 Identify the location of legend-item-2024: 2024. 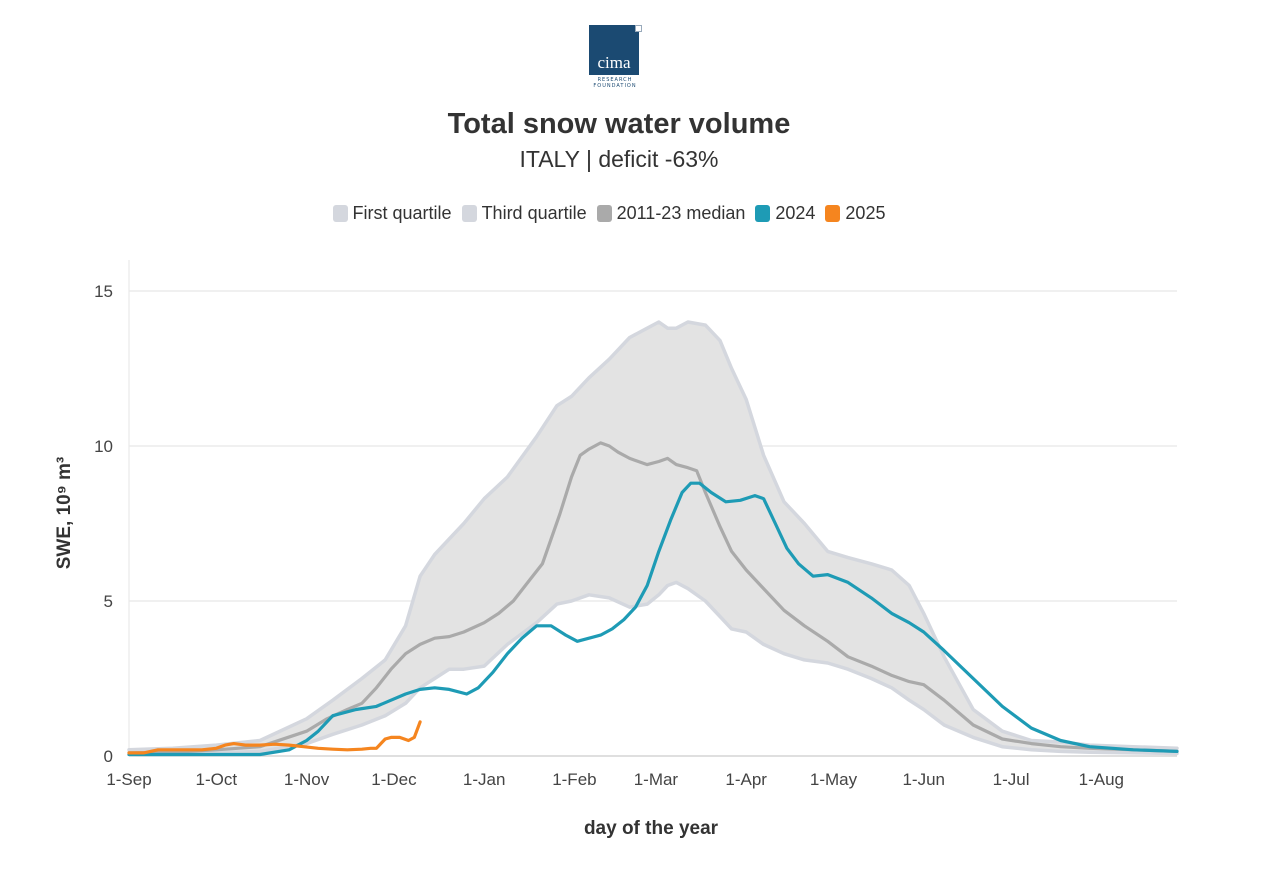
(785, 213).